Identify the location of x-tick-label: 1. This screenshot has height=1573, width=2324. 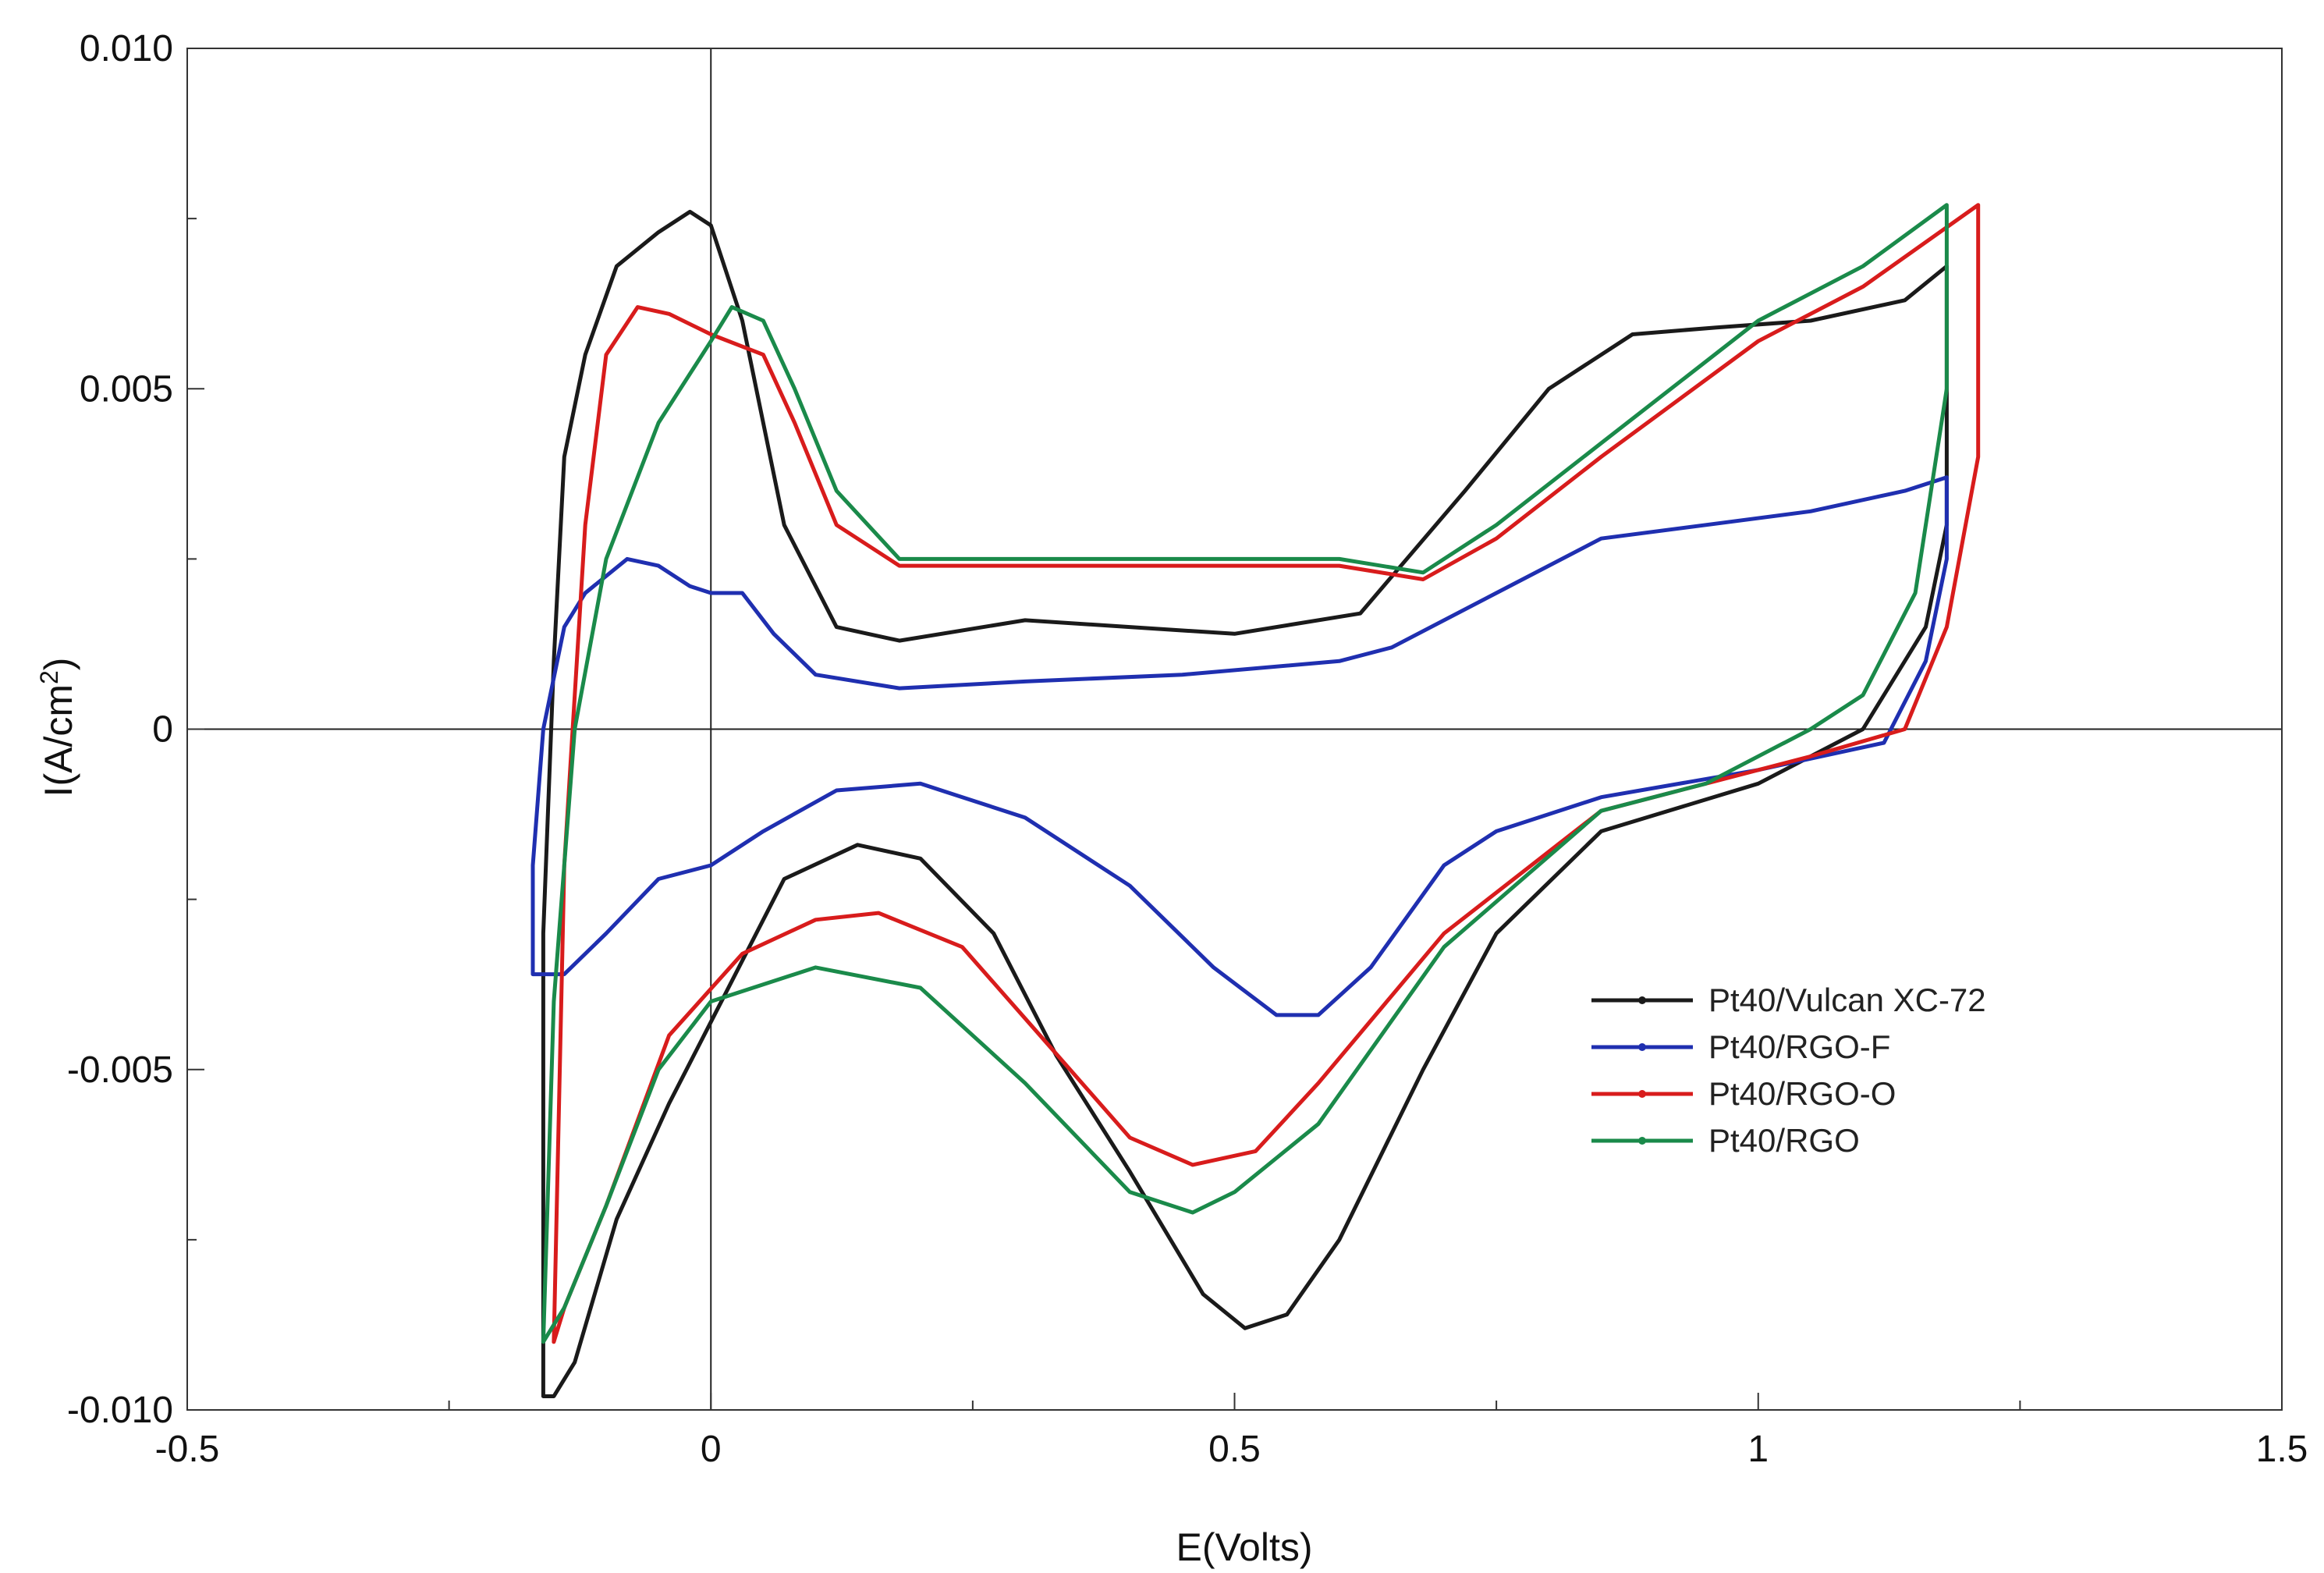
(1758, 1449).